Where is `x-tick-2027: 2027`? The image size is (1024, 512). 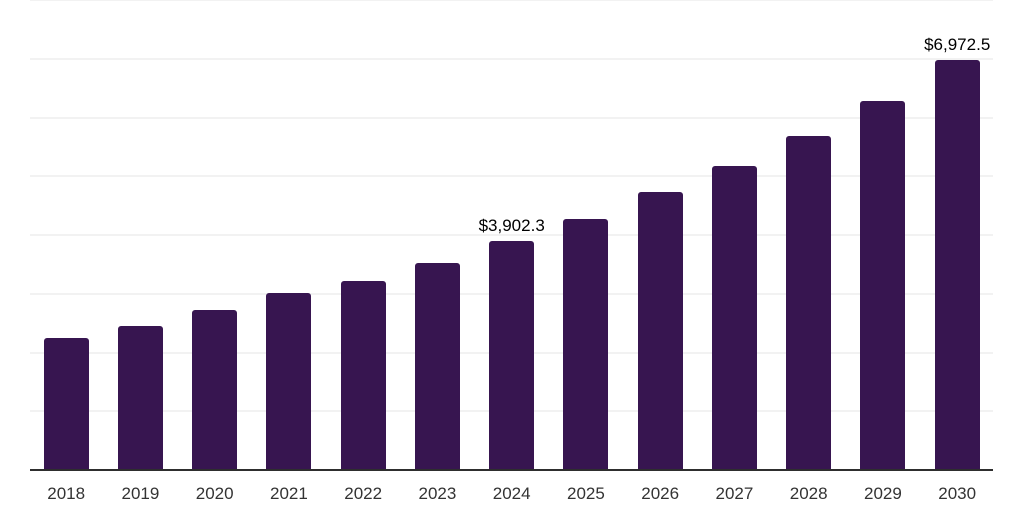 x-tick-2027: 2027 is located at coordinates (734, 493).